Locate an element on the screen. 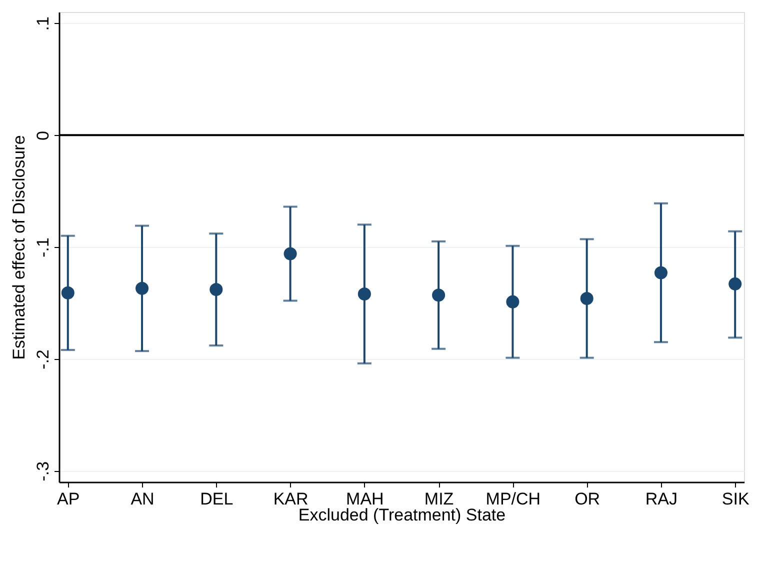 The image size is (783, 572). x-tick-label: MP/CH is located at coordinates (513, 499).